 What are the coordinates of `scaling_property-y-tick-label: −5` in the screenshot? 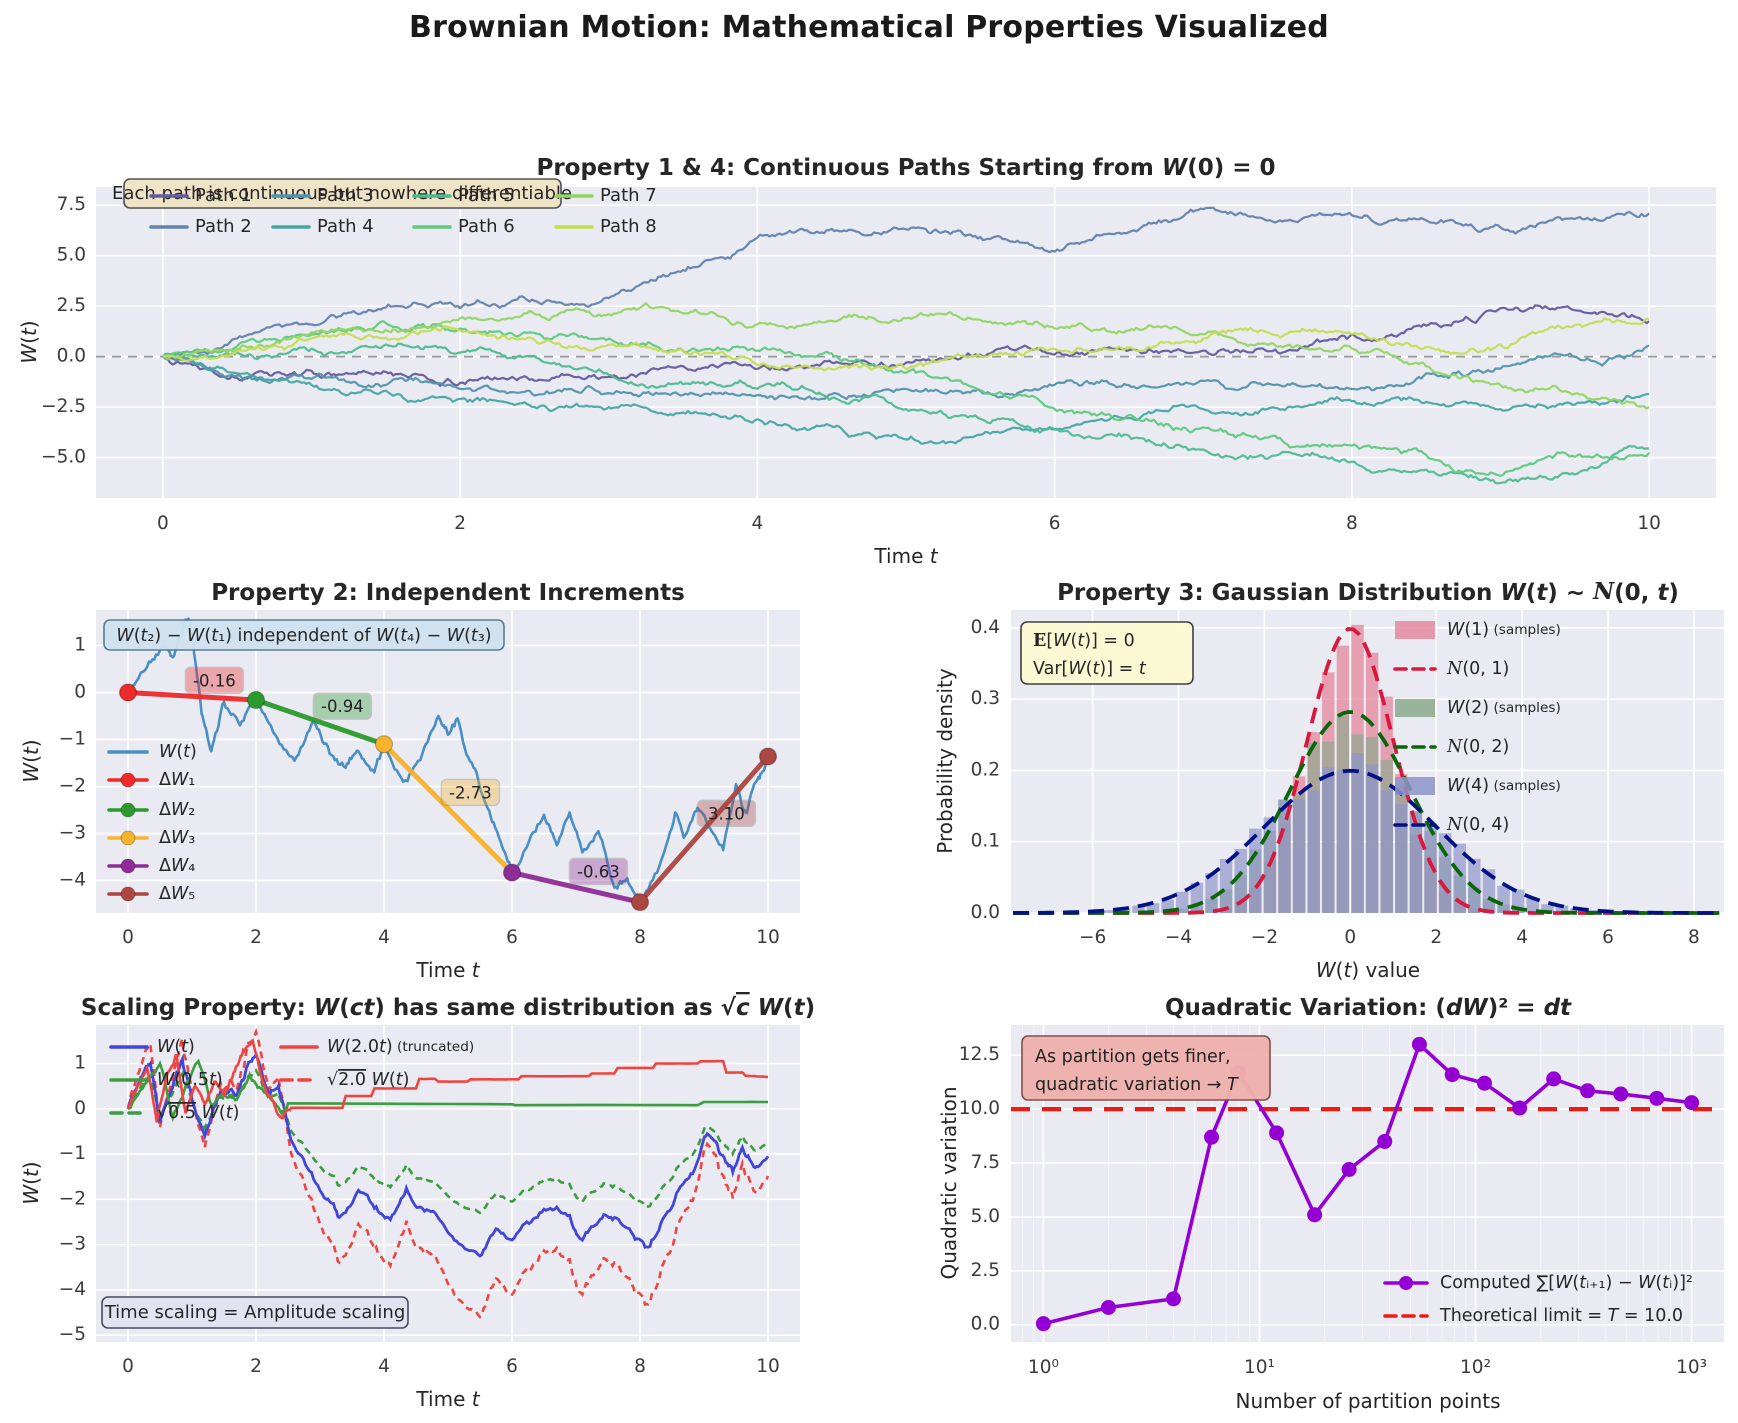 It's located at (72, 1334).